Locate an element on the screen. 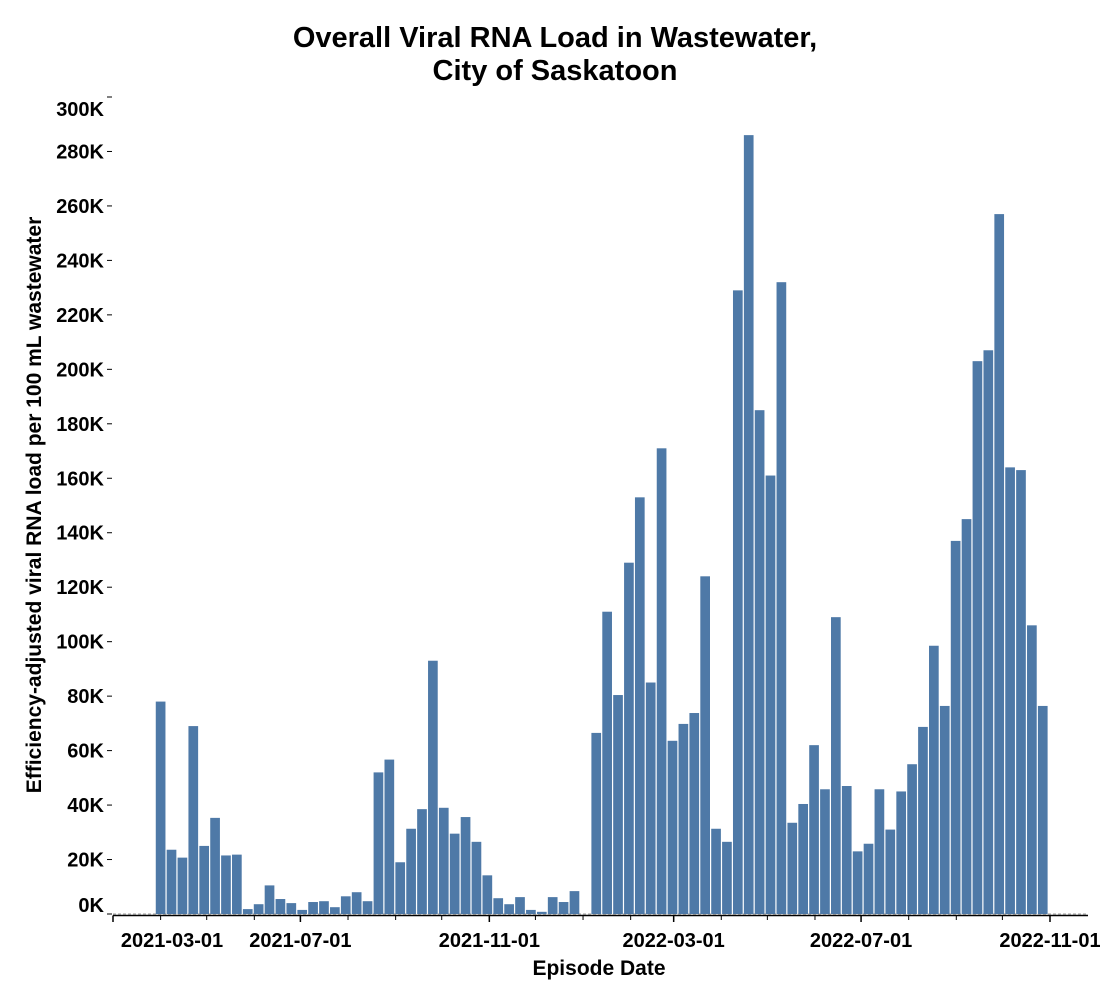  y-tick-label: 100K is located at coordinates (80, 643).